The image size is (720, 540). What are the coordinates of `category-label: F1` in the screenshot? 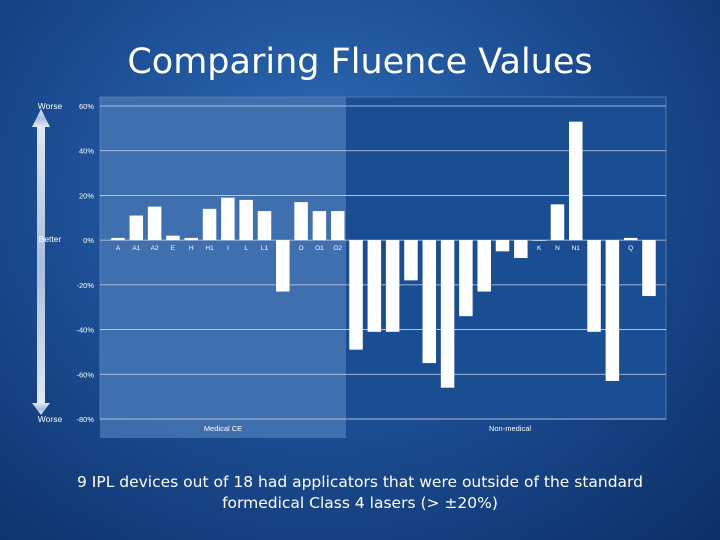 It's located at (448, 248).